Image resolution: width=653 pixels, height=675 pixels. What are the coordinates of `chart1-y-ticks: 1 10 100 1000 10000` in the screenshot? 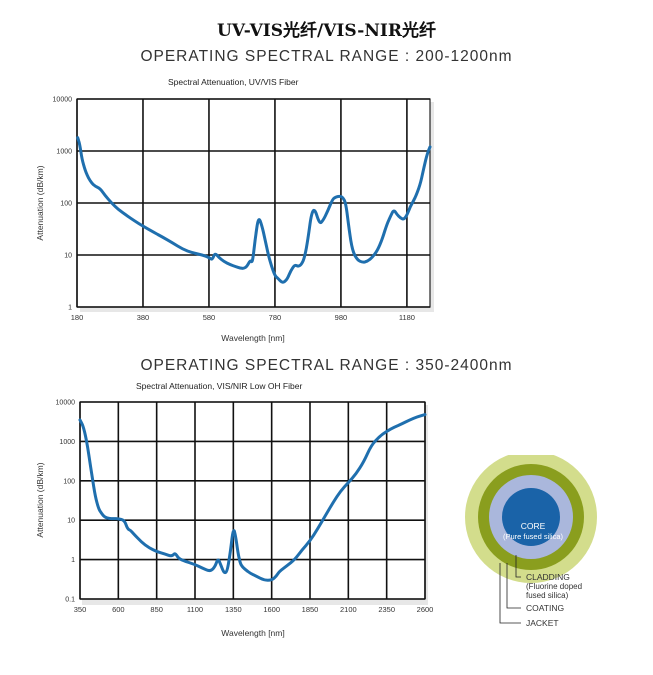 It's located at (63, 204).